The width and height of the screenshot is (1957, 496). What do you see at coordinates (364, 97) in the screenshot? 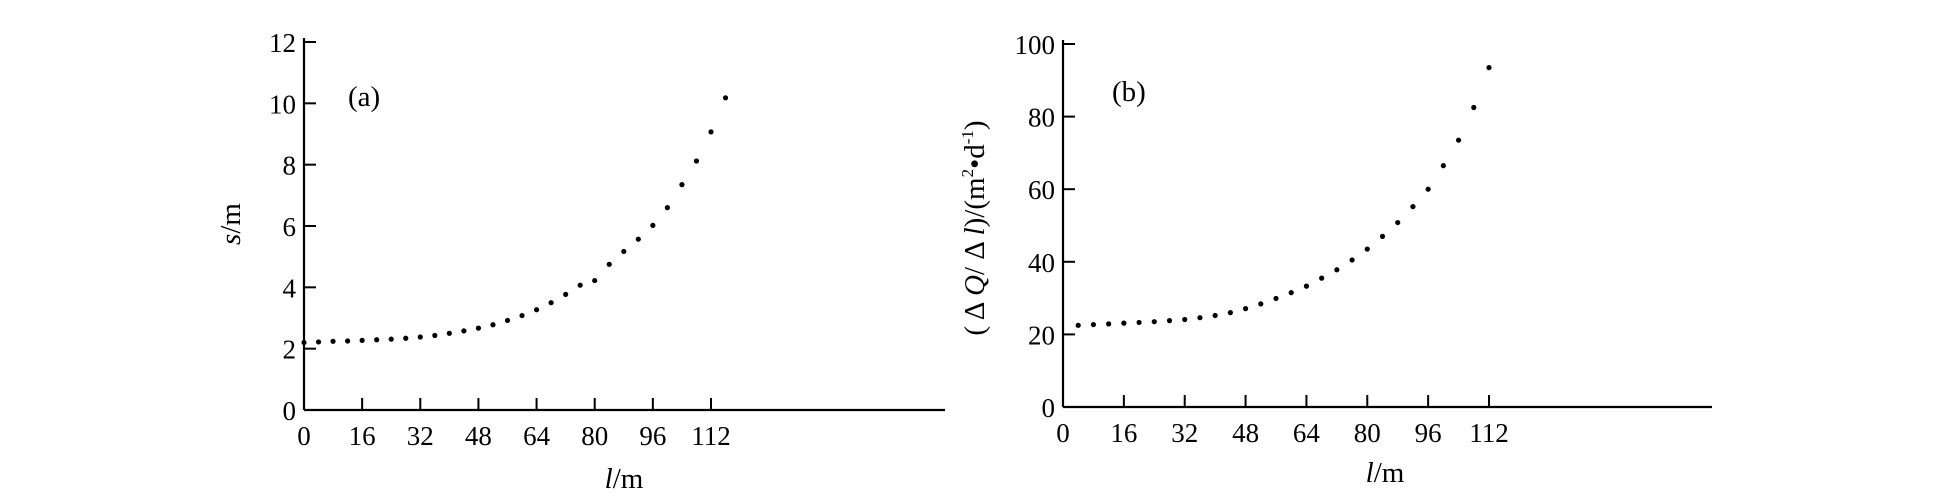
I see `panel-label: (a)` at bounding box center [364, 97].